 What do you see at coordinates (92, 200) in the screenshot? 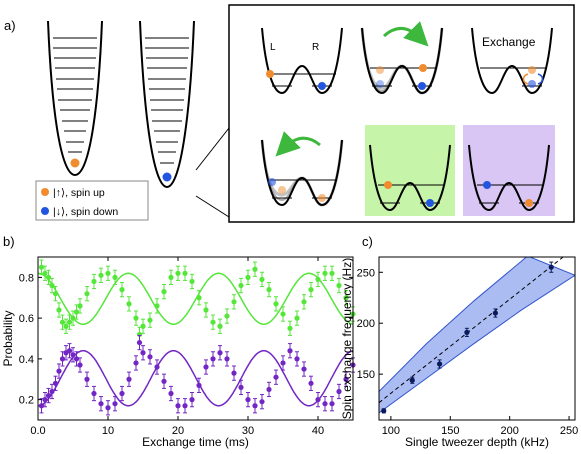
I see `spin-legend: |↑⟩, spin up |↓⟩, spin down` at bounding box center [92, 200].